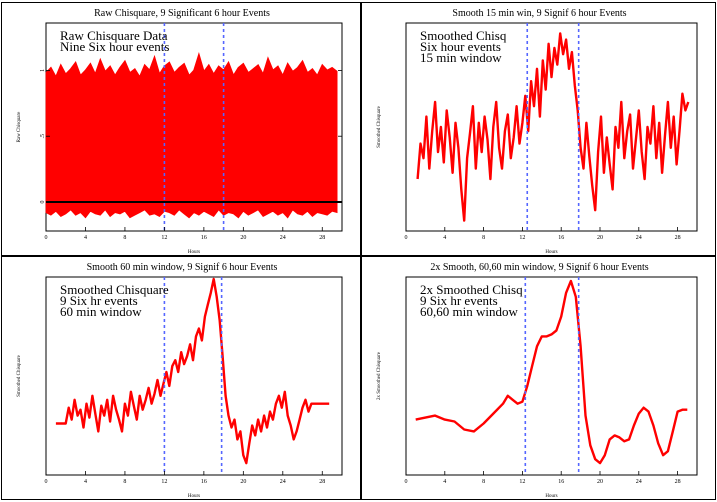  What do you see at coordinates (43, 136) in the screenshot?
I see `y-tick-label: .5` at bounding box center [43, 136].